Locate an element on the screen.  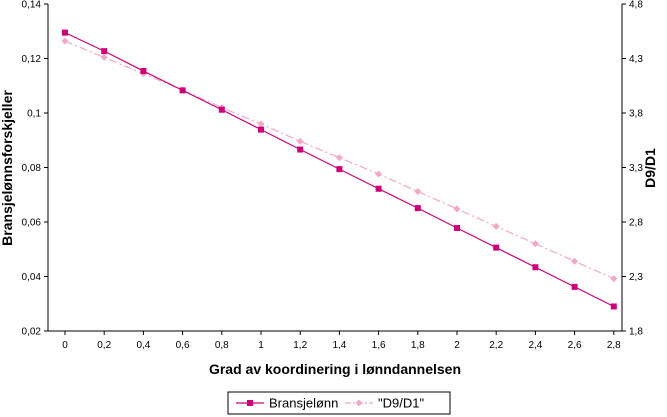
x-tick-label: 1,2 is located at coordinates (300, 345).